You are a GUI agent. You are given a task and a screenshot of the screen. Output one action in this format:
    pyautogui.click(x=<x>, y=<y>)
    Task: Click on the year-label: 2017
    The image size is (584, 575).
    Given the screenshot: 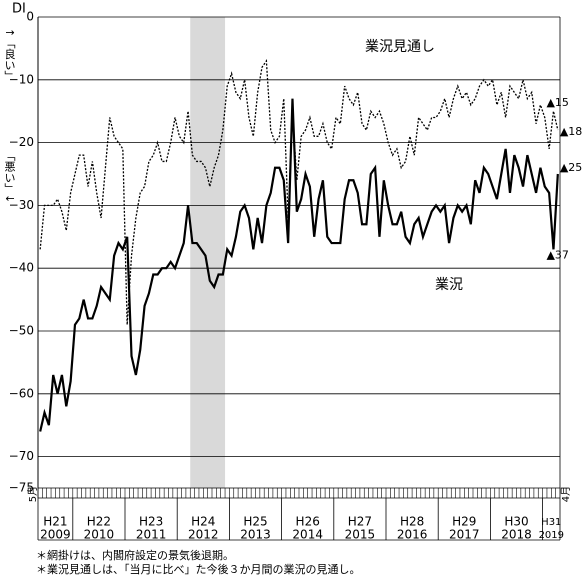 What is the action you would take?
    pyautogui.click(x=464, y=535)
    